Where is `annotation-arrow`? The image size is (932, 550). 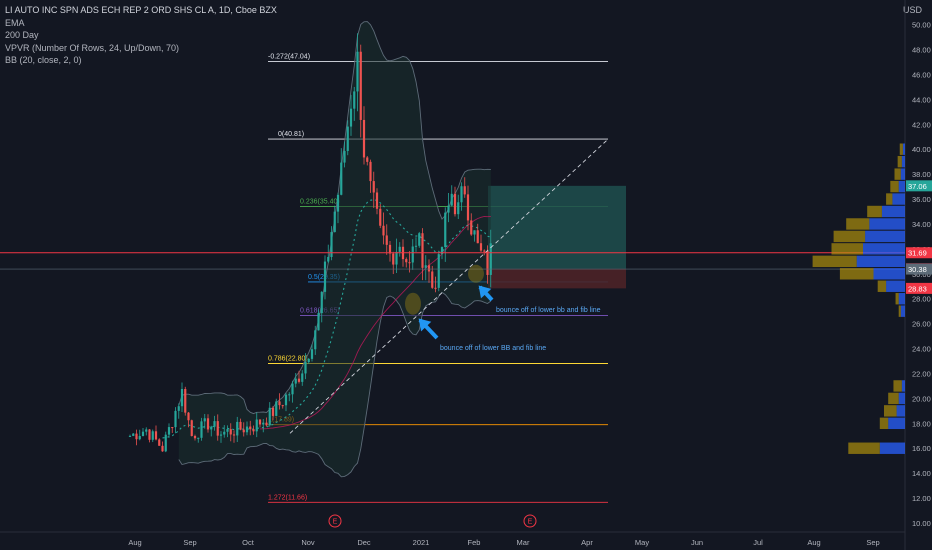
annotation-arrow is located at coordinates (428, 329).